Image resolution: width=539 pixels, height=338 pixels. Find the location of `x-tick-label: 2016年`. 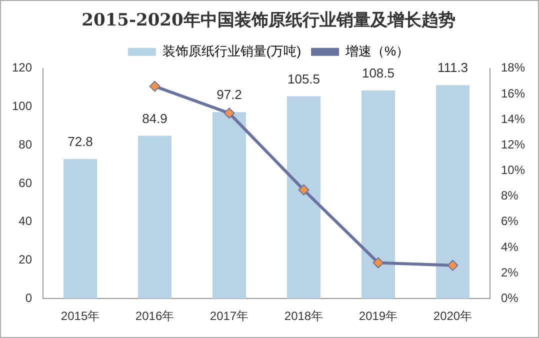

x-tick-label: 2016年 is located at coordinates (154, 316).